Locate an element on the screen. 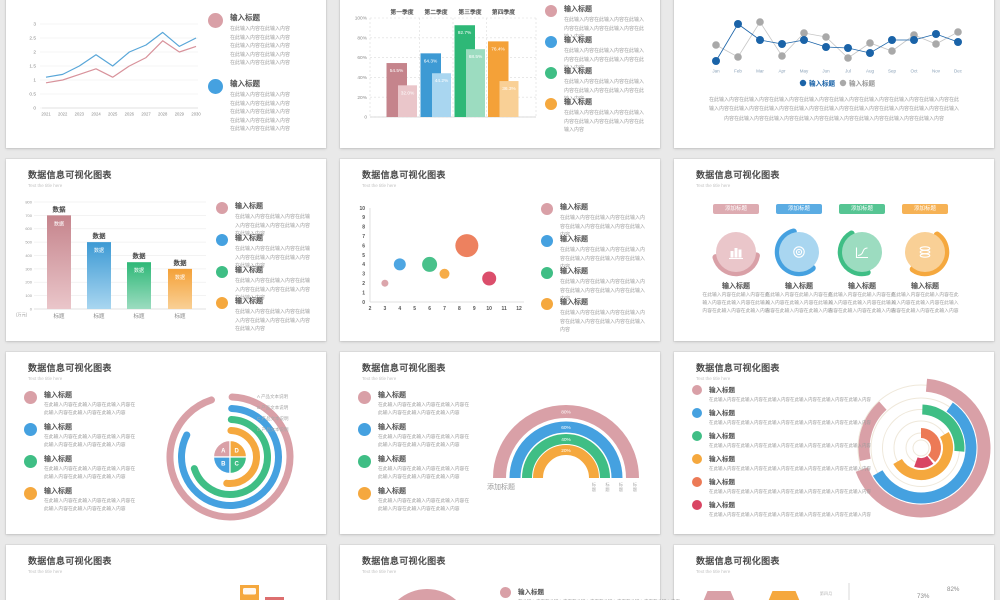  radial-arc-blue is located at coordinates (230, 457).